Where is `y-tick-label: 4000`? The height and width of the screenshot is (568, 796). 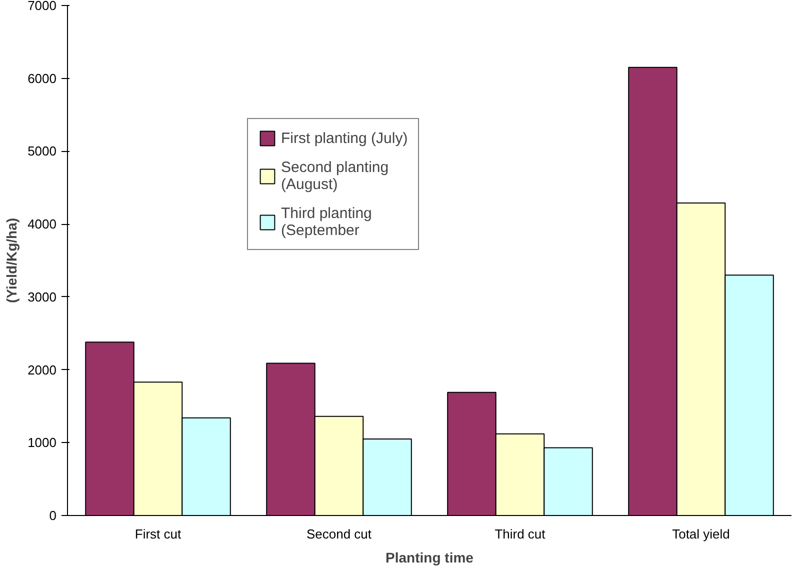
y-tick-label: 4000 is located at coordinates (42, 224).